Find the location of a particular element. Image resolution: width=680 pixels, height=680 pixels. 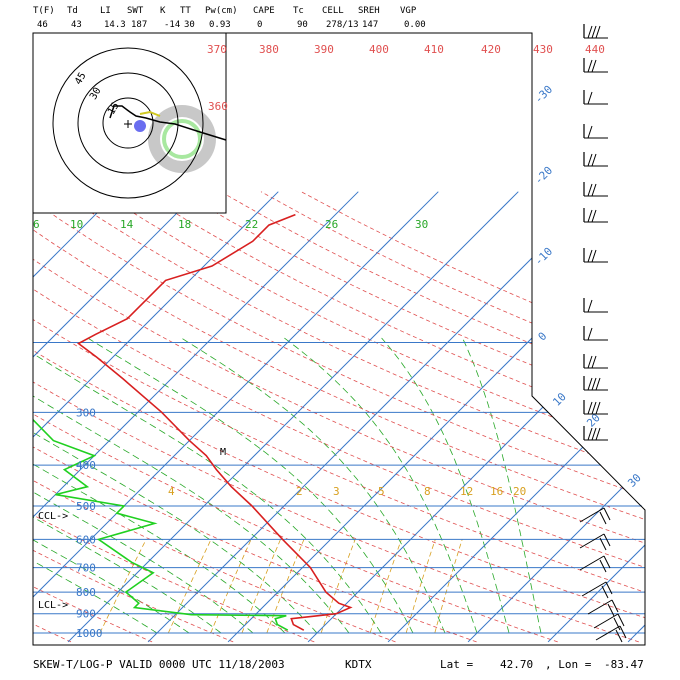

pressure-label: 1000 is located at coordinates (89, 633).